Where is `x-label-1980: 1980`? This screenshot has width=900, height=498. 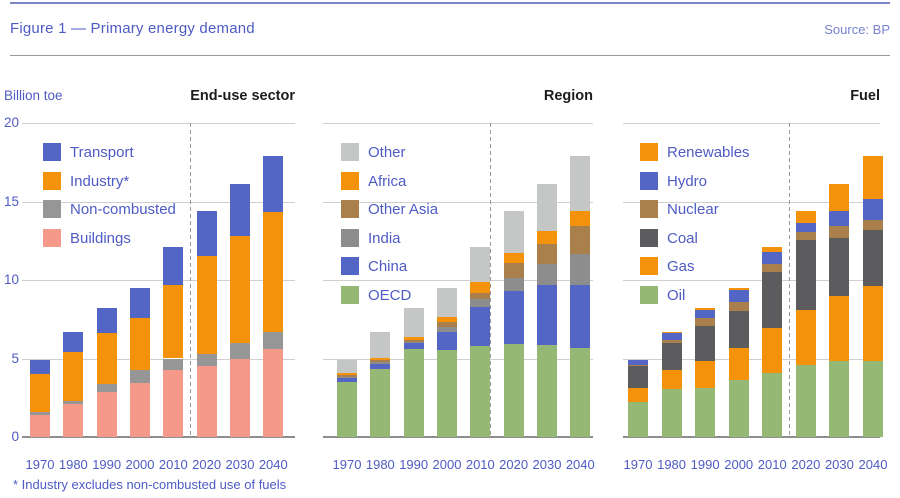 x-label-1980: 1980 is located at coordinates (380, 464).